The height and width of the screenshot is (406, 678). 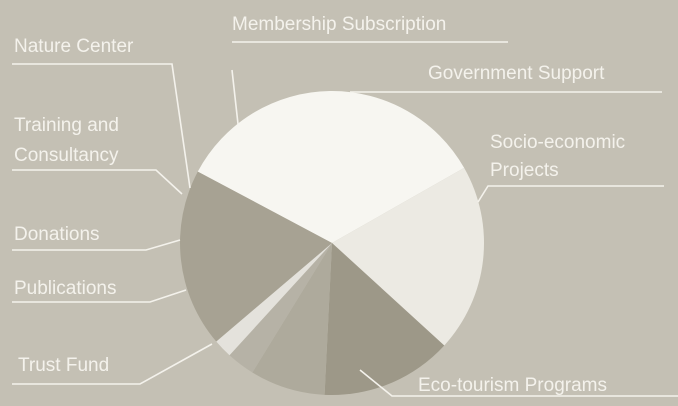 I want to click on pie-slice-donations, so click(x=280, y=308).